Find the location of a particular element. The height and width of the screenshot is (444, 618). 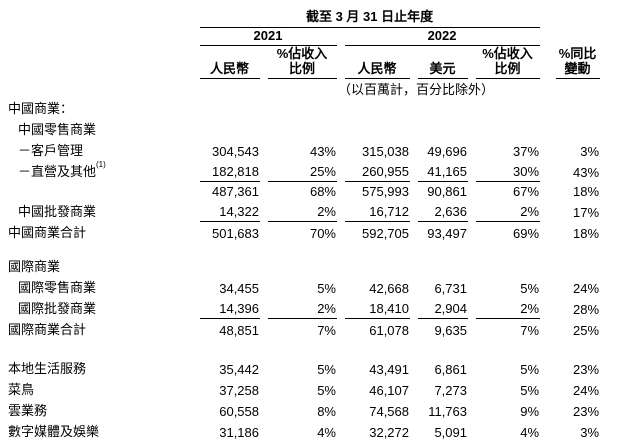

table-row: 中國零售商業 is located at coordinates (300, 129).